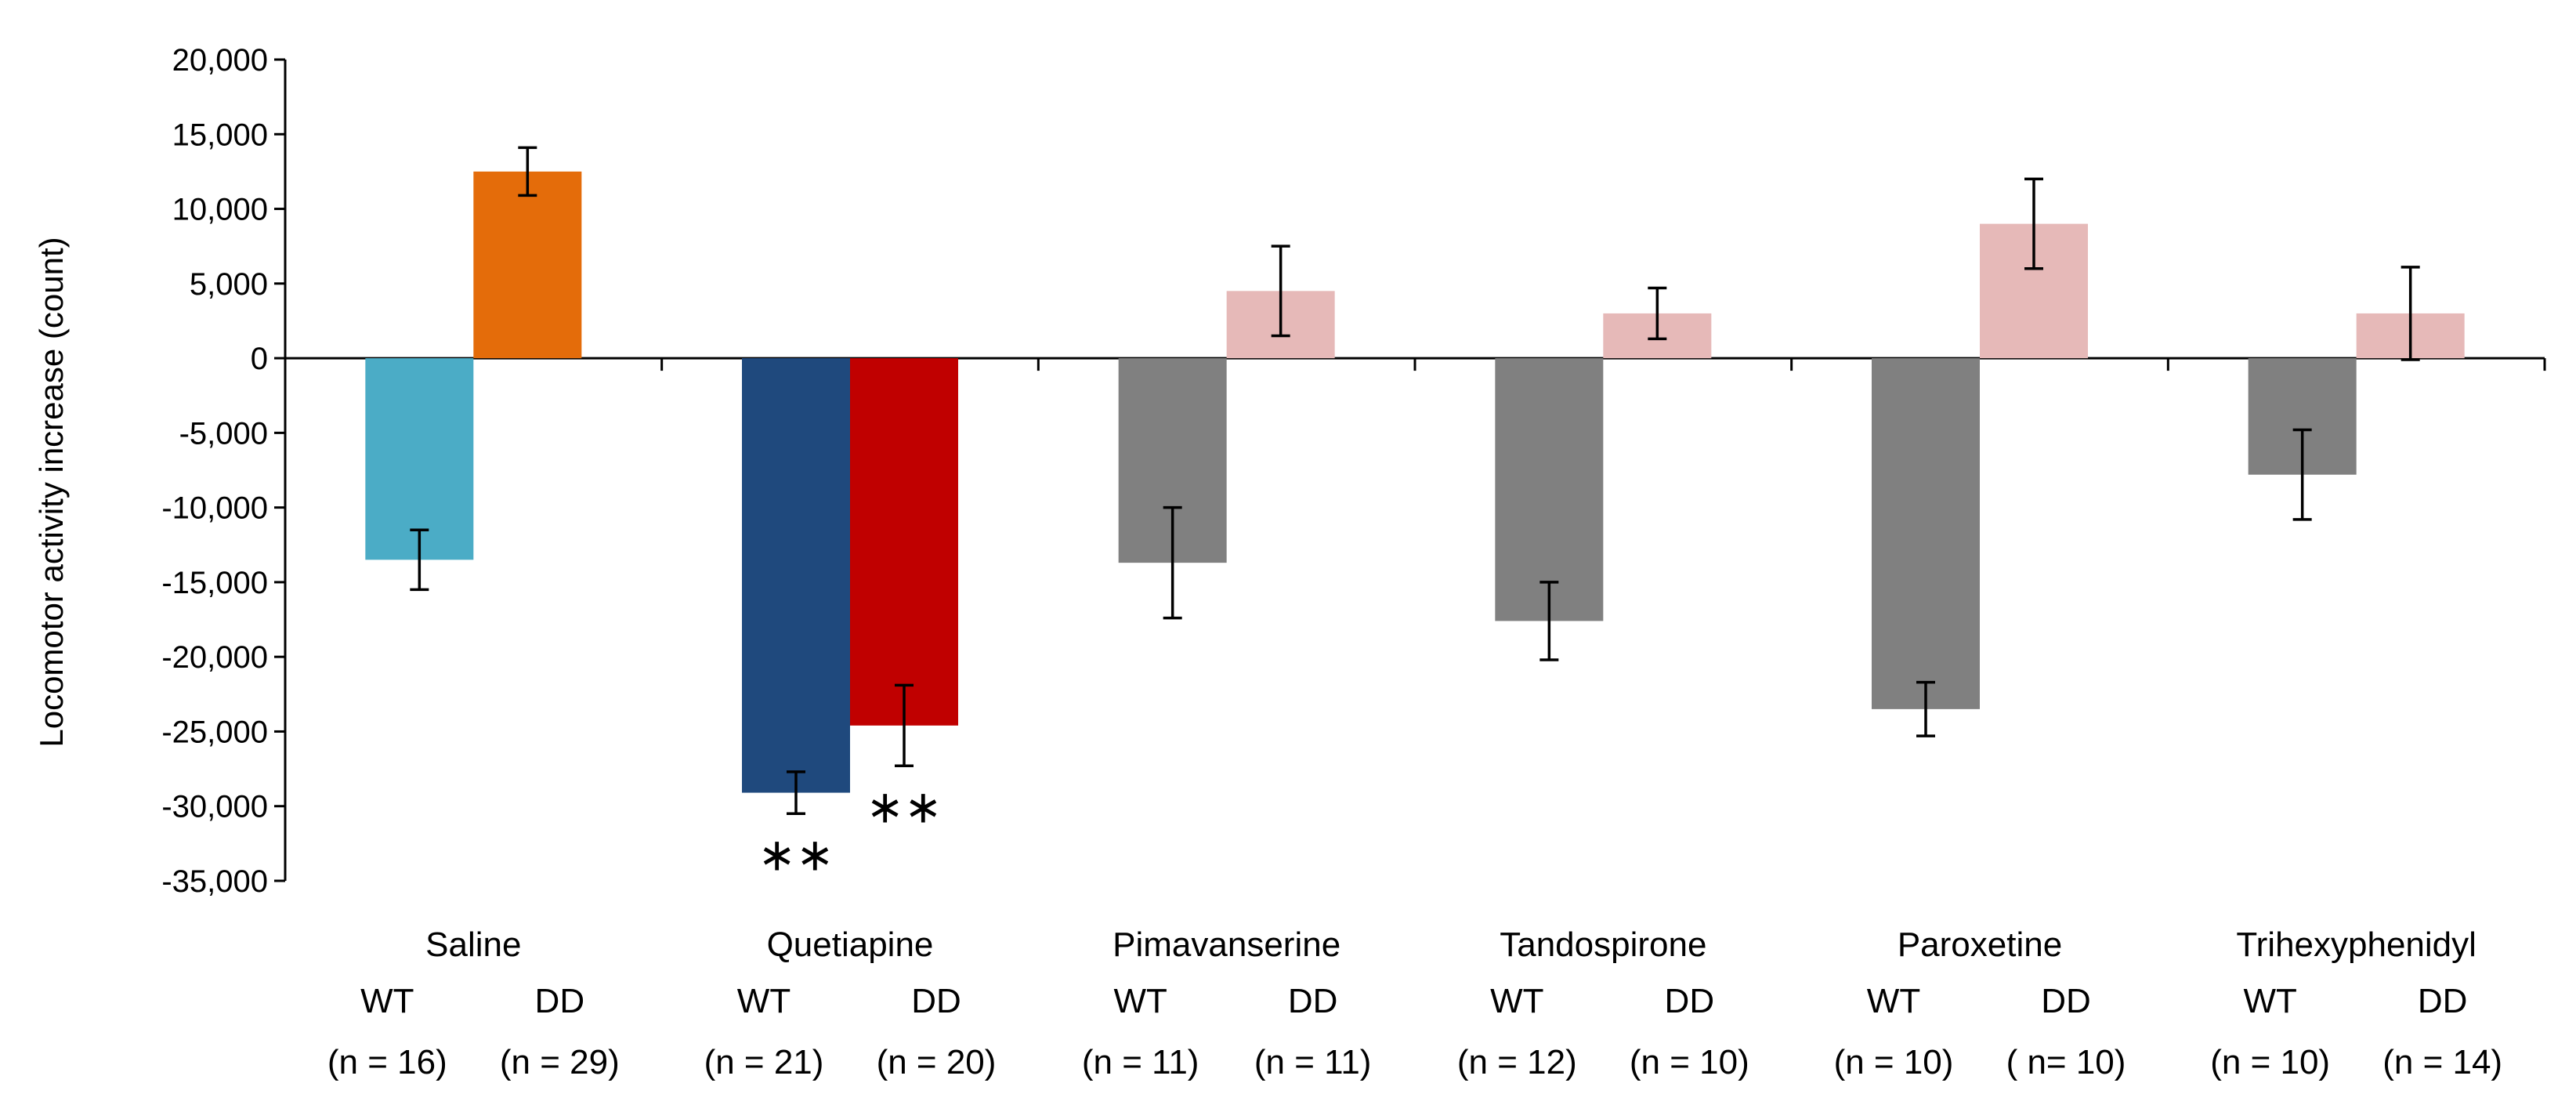 This screenshot has height=1112, width=2576. What do you see at coordinates (220, 210) in the screenshot?
I see `y-tick-label: 10,000` at bounding box center [220, 210].